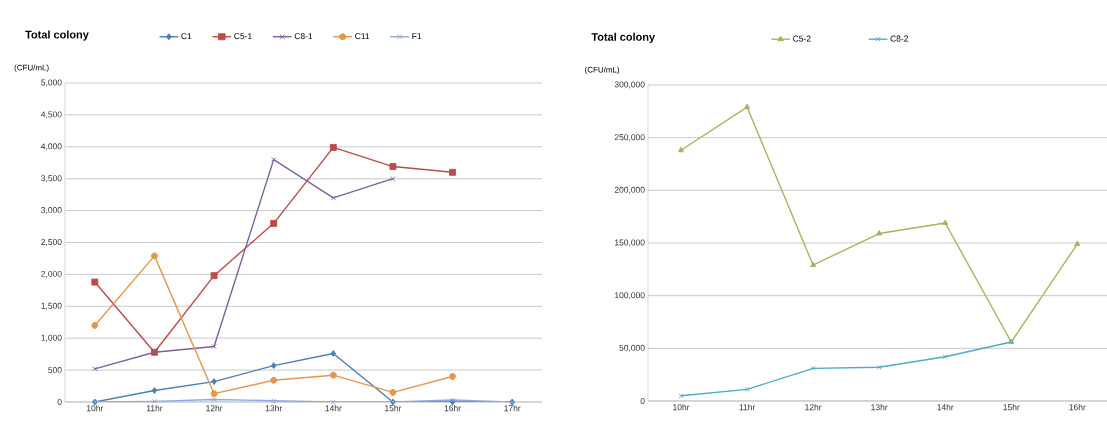 This screenshot has height=434, width=1107. What do you see at coordinates (51, 115) in the screenshot?
I see `y-tick-label: 4,500` at bounding box center [51, 115].